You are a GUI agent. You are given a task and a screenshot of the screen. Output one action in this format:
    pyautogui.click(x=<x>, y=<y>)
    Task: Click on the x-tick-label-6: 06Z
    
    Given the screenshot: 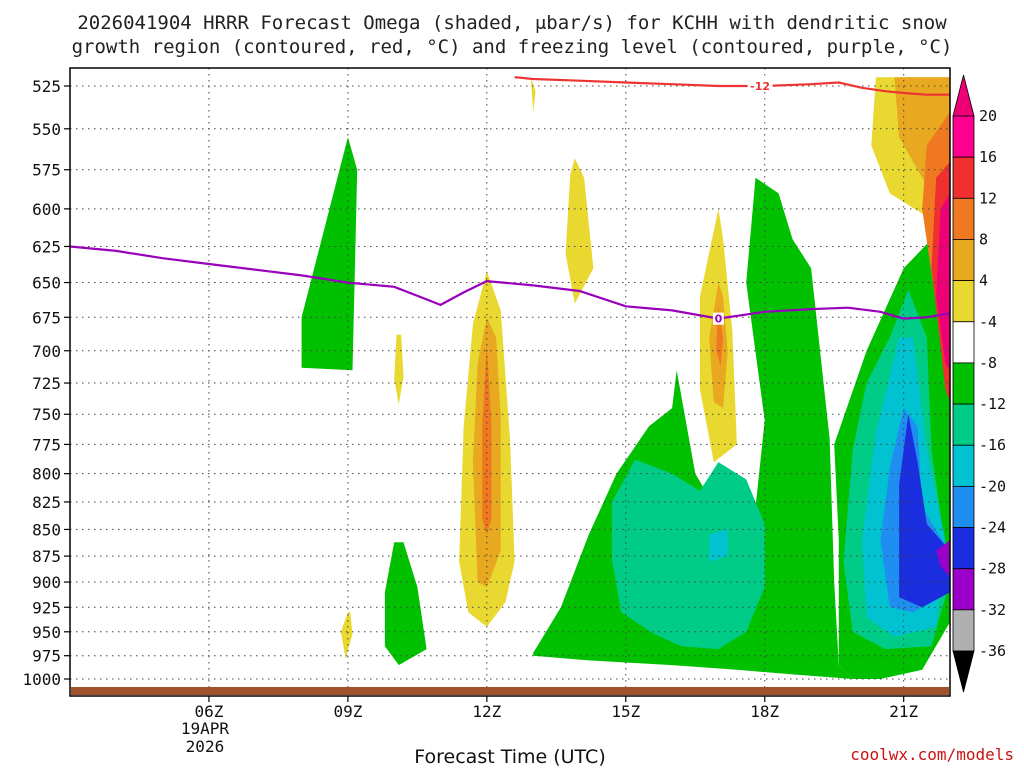 What is the action you would take?
    pyautogui.click(x=208, y=711)
    